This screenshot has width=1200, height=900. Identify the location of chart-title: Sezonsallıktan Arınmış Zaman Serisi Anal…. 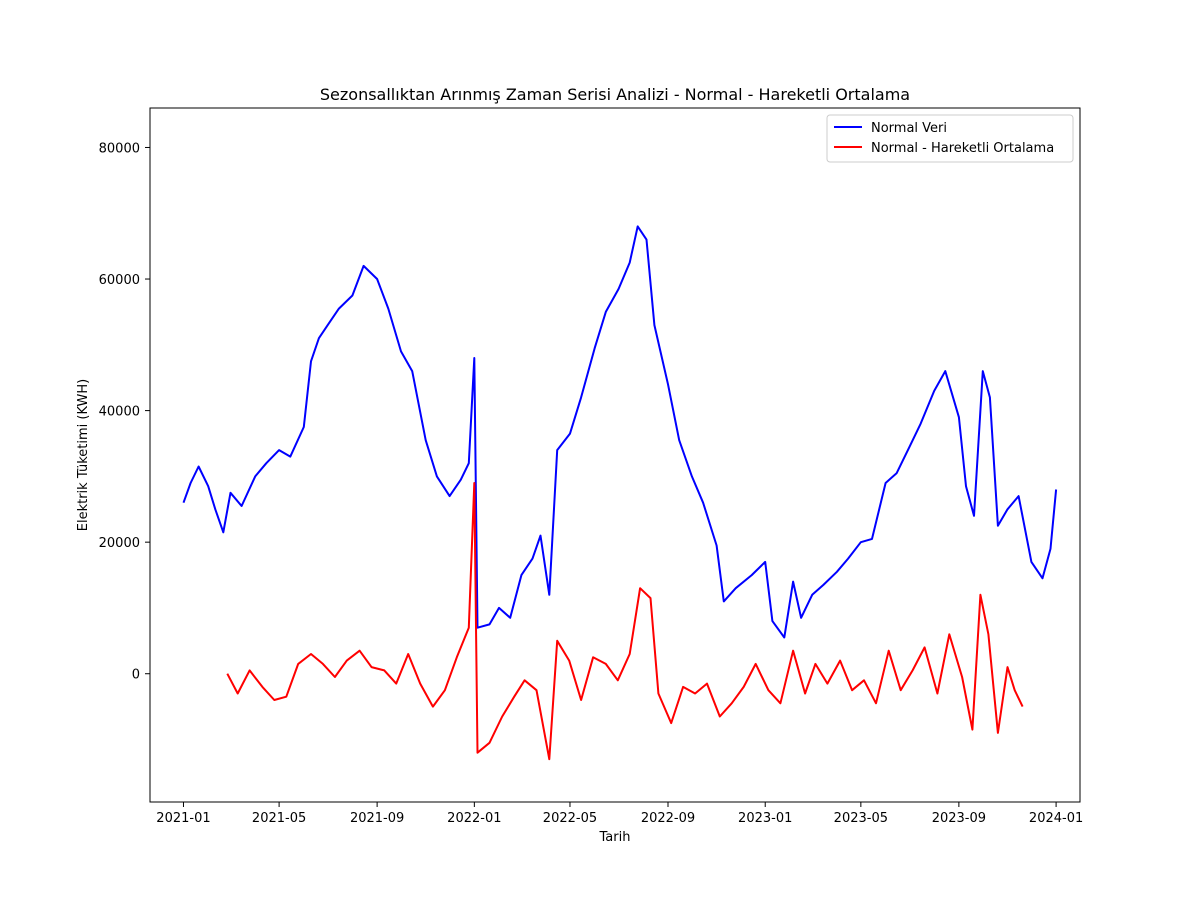
(615, 94).